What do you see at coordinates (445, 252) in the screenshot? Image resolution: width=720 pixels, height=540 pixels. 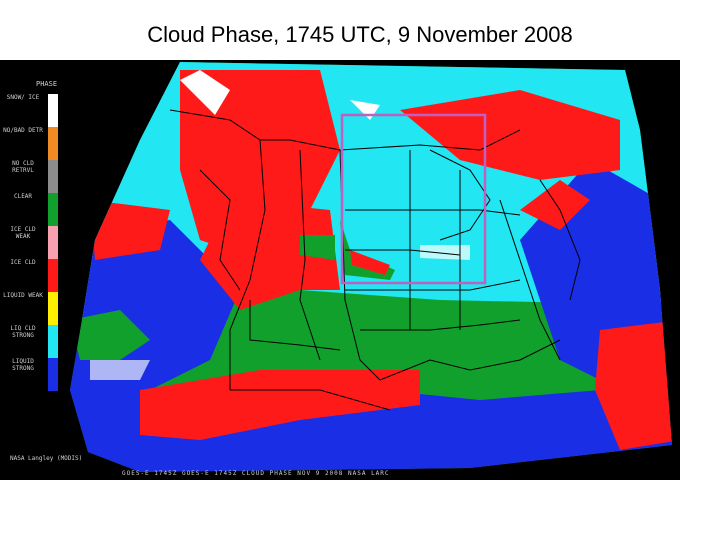 I see `snow-patch-lakes` at bounding box center [445, 252].